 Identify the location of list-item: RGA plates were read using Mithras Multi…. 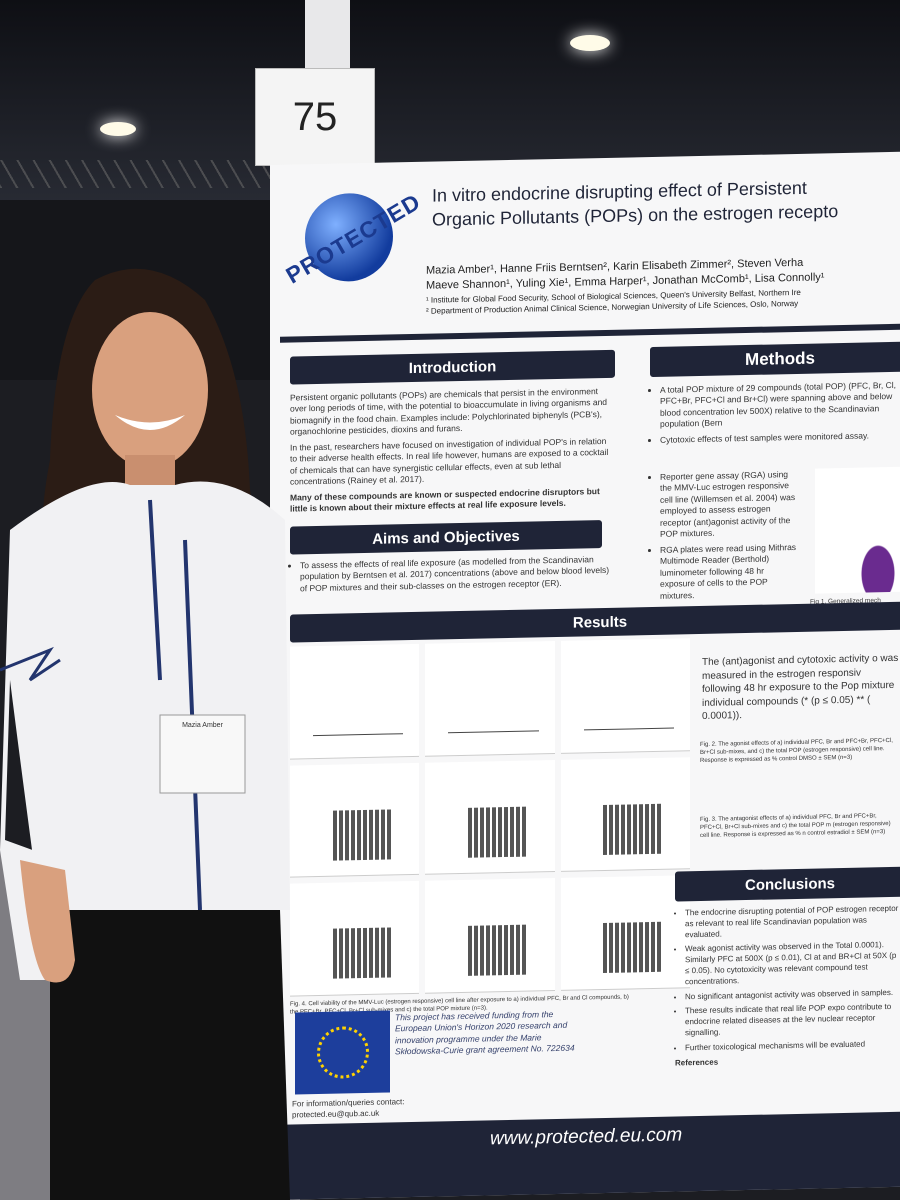
(730, 572).